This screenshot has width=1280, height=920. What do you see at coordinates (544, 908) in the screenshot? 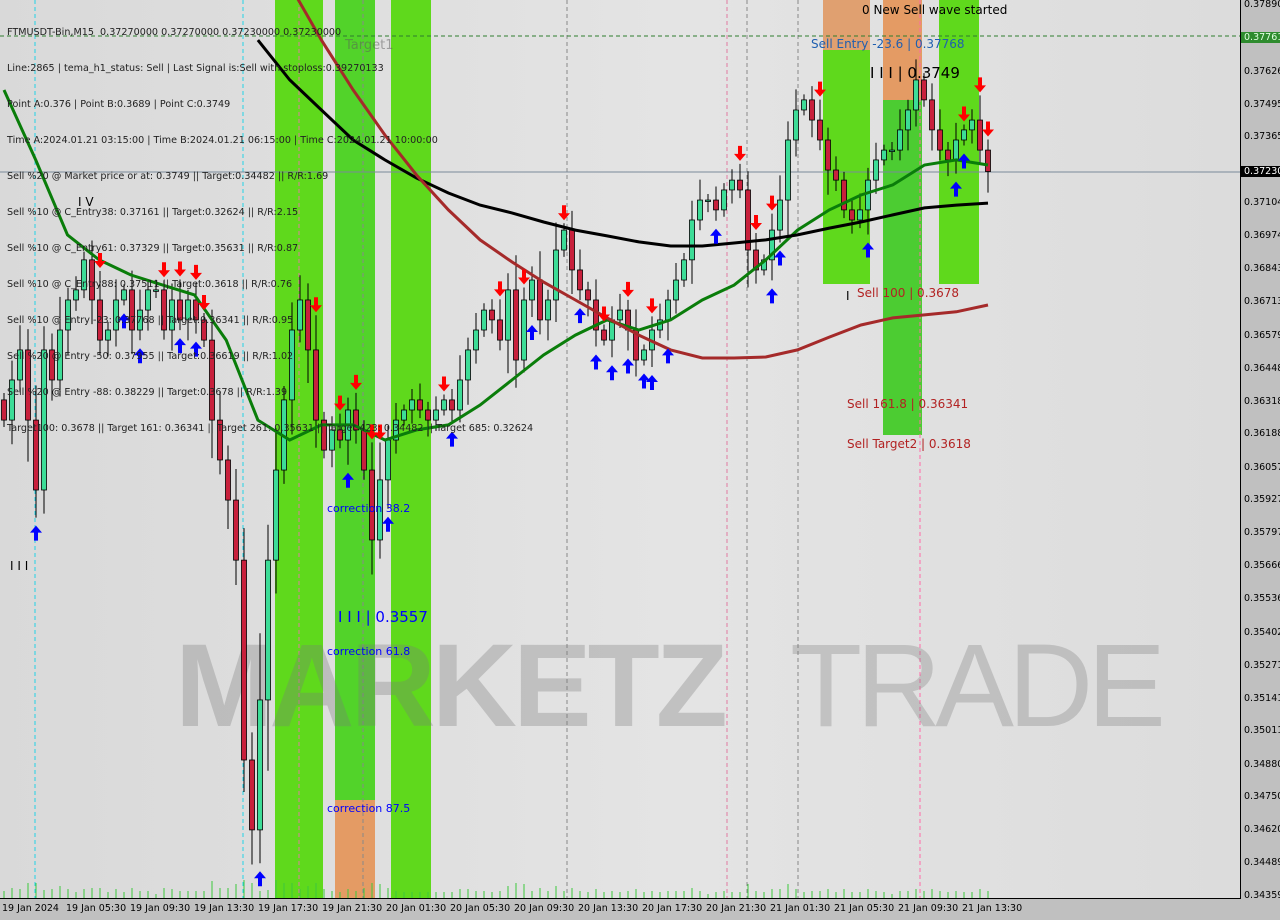
I see `time-tick-label: 20 Jan 09:30` at bounding box center [544, 908].